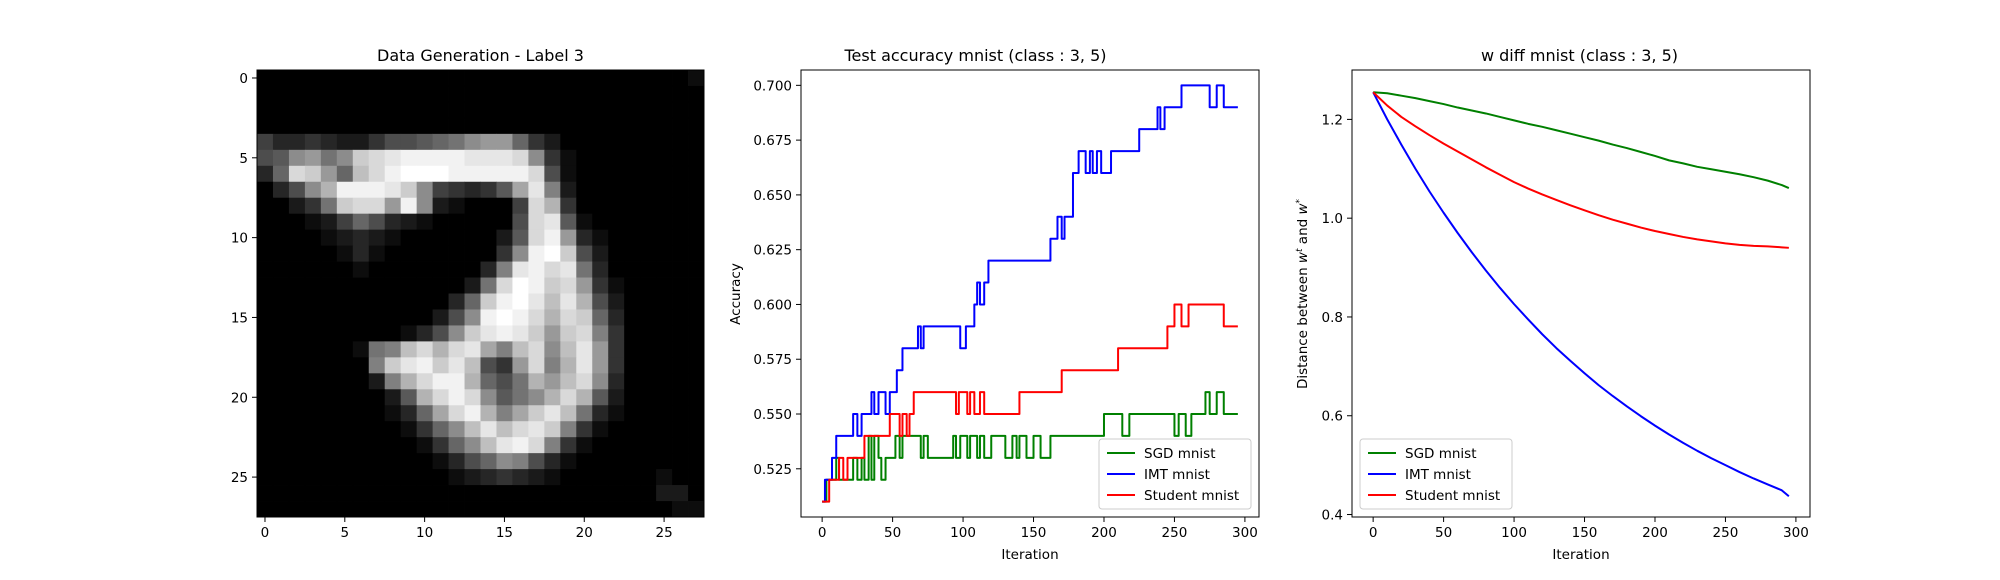  Describe the element at coordinates (772, 141) in the screenshot. I see `y-tick-label: 0.675` at that location.